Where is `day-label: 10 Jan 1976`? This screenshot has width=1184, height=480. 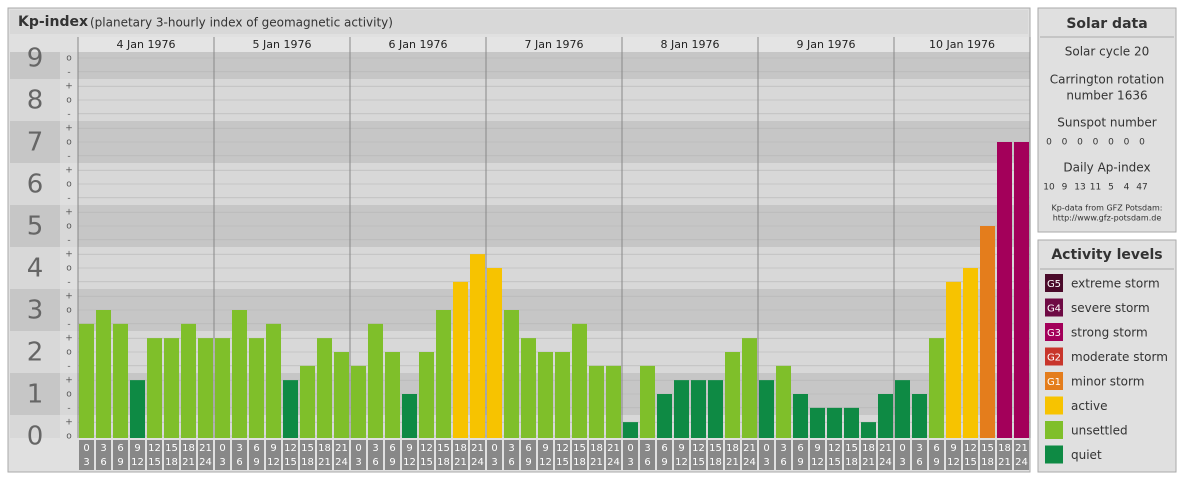 day-label: 10 Jan 1976 is located at coordinates (962, 44).